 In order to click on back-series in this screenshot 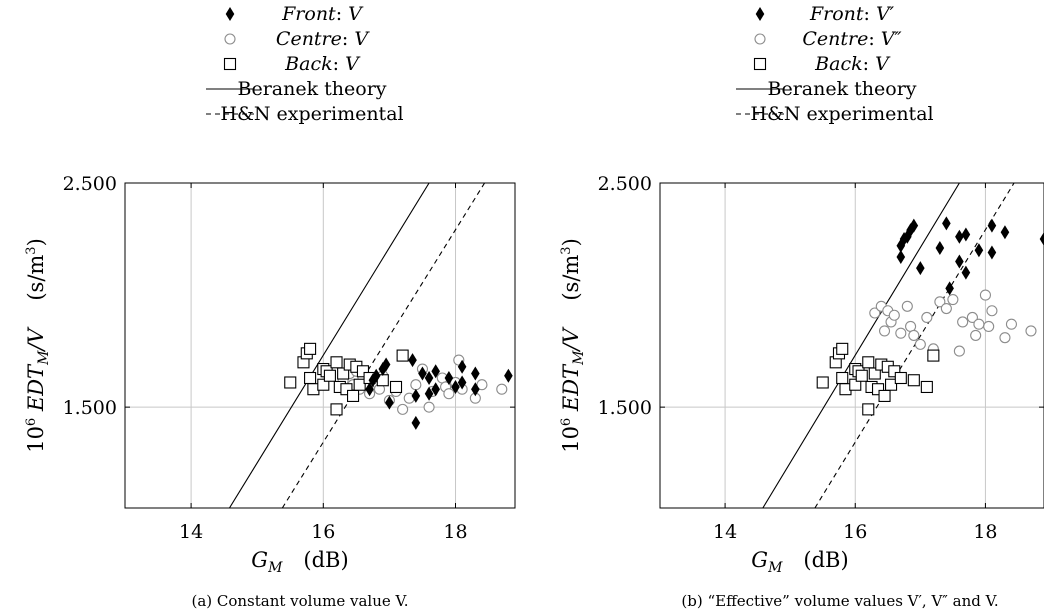, I will do `click(346, 379)`.